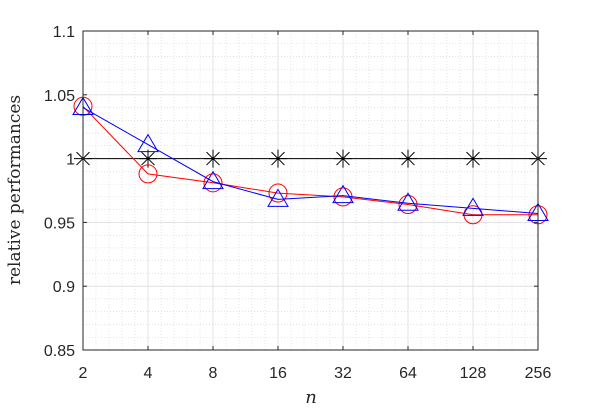 The height and width of the screenshot is (413, 591). What do you see at coordinates (278, 373) in the screenshot?
I see `x-tick-label: 16` at bounding box center [278, 373].